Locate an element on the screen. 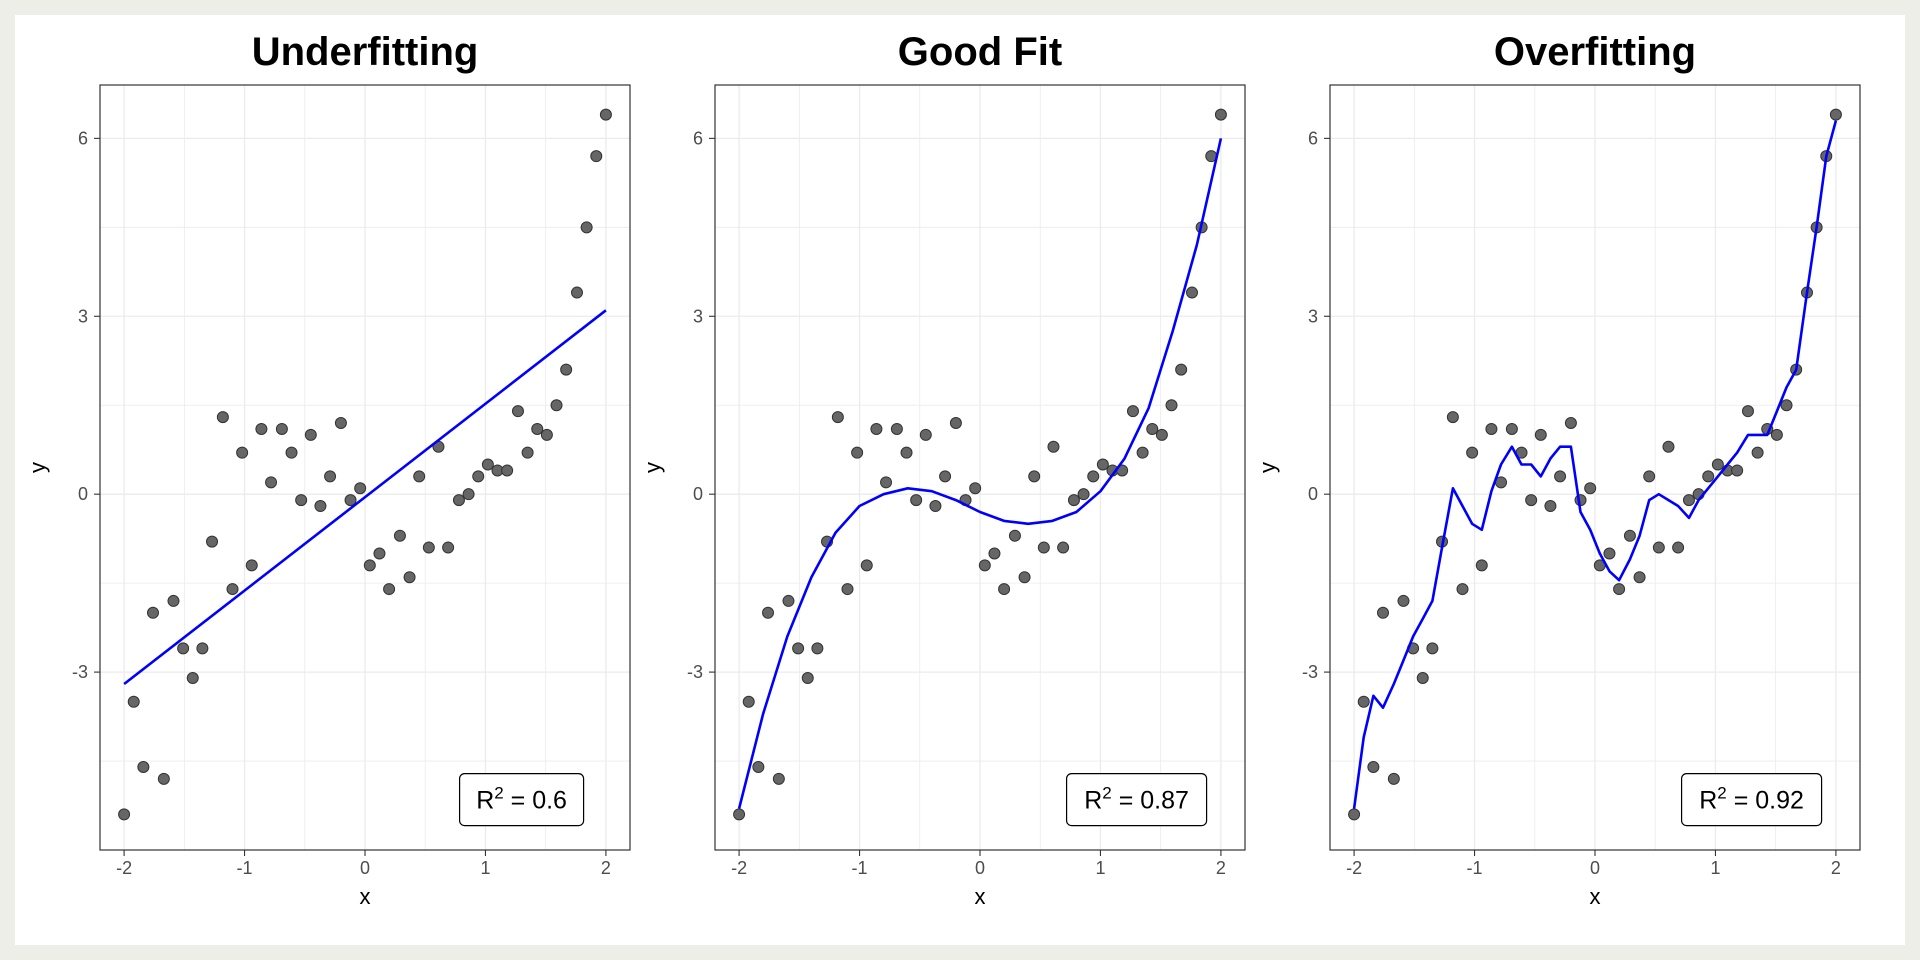 This screenshot has width=1920, height=960. r-squared-box is located at coordinates (1751, 799).